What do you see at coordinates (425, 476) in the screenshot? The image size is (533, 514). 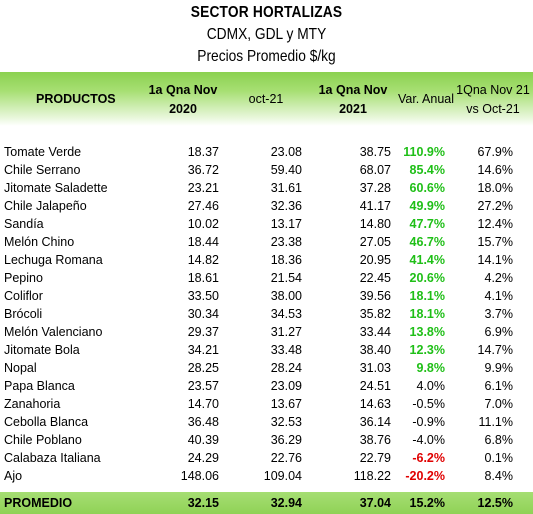 I see `annual-variation: -20.2%` at bounding box center [425, 476].